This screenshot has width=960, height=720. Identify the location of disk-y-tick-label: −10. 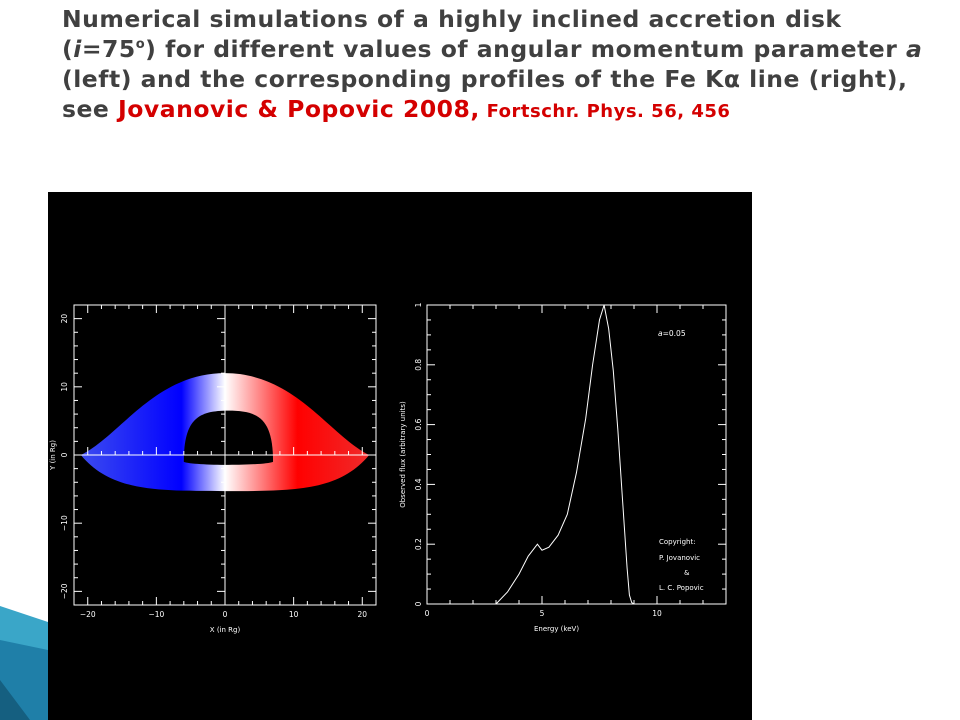
(64, 523).